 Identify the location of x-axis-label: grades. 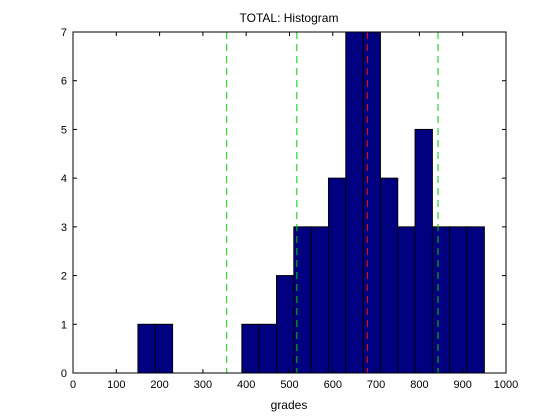
(289, 405).